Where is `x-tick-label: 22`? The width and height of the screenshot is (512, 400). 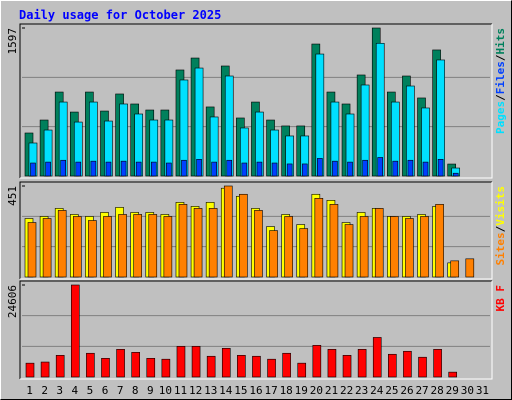
x-tick-label: 22 is located at coordinates (346, 390).